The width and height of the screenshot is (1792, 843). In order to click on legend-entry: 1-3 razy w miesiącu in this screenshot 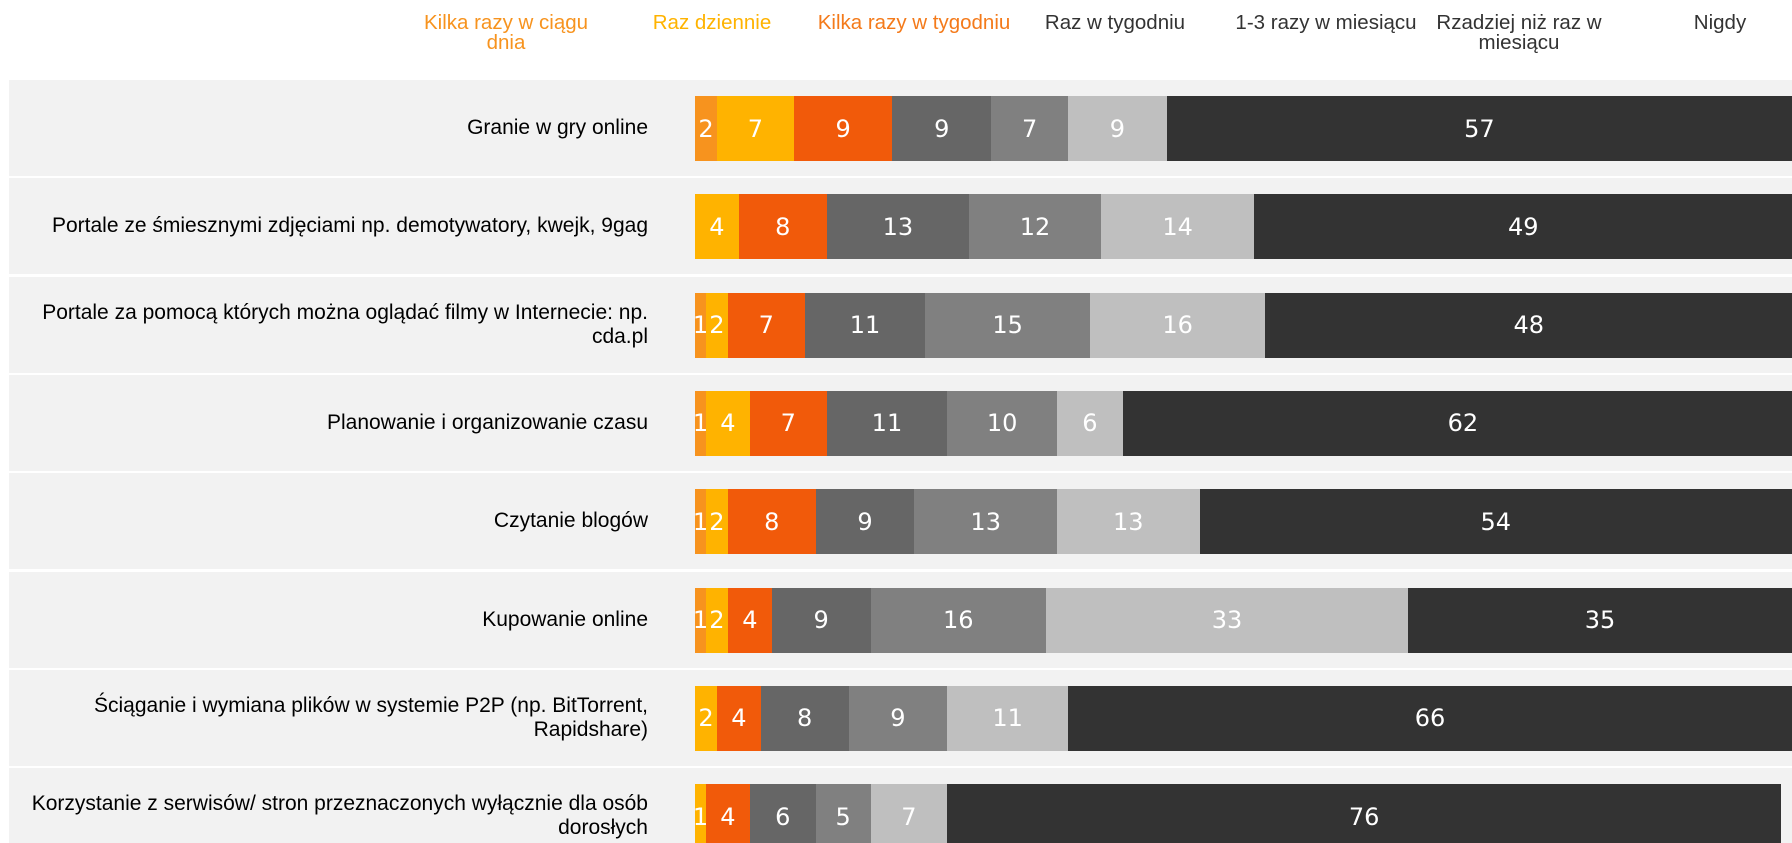, I will do `click(1326, 22)`.